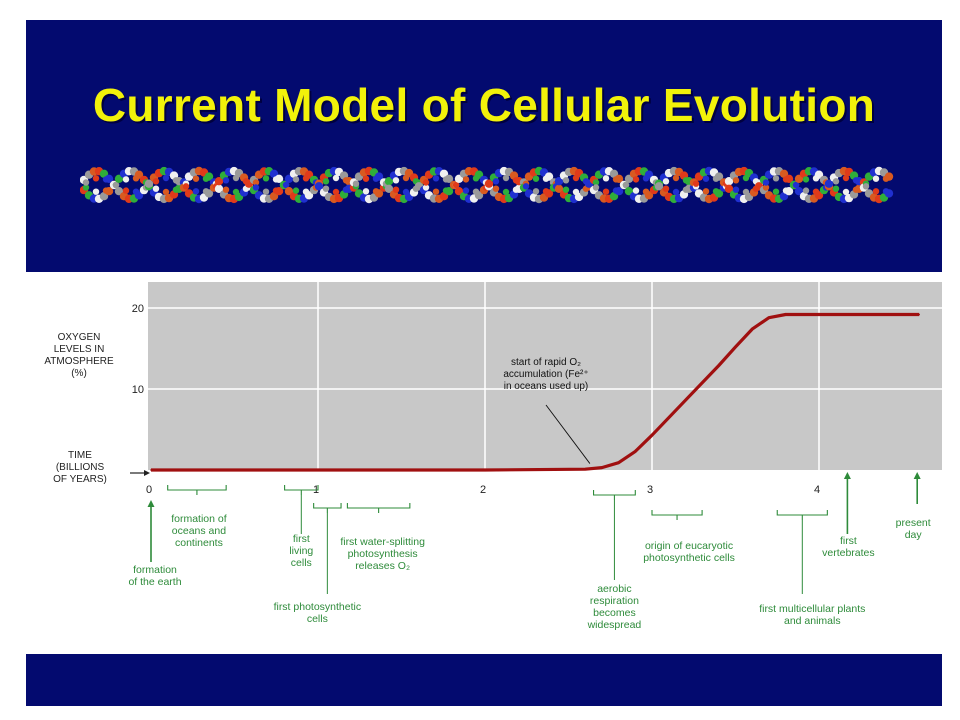 This screenshot has height=720, width=960. Describe the element at coordinates (487, 185) in the screenshot. I see `dna-helix-image` at that location.